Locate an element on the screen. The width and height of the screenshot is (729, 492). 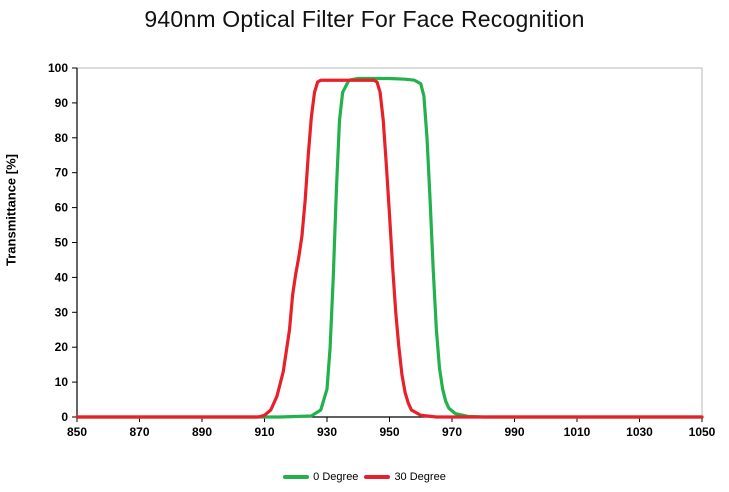
x-tick-label: 1050 is located at coordinates (702, 432).